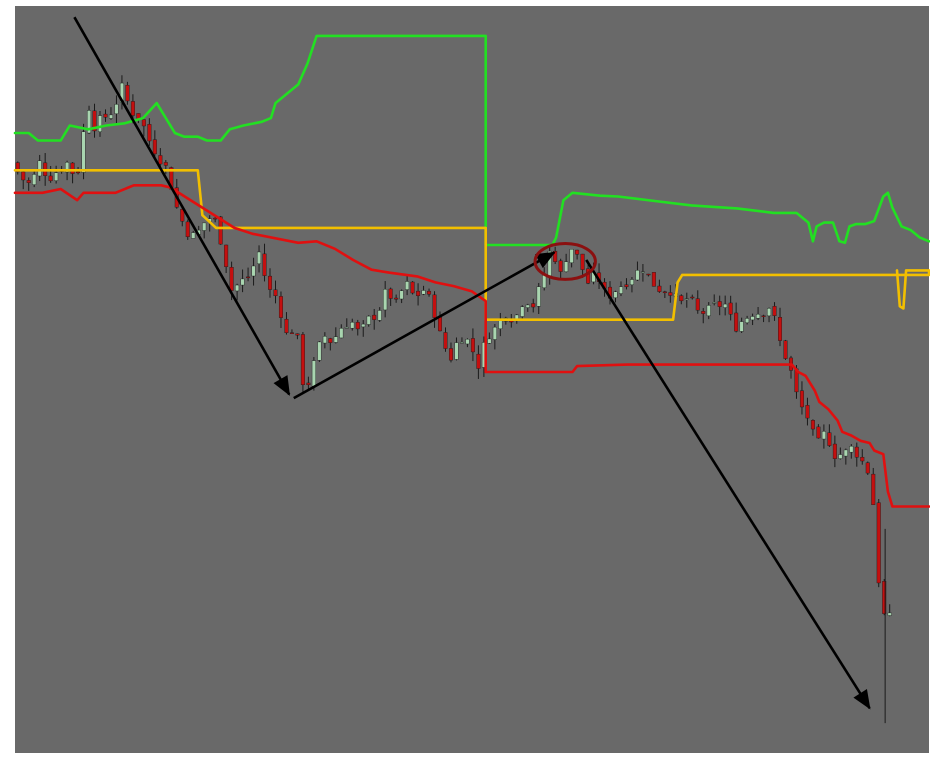 The image size is (930, 762). Describe the element at coordinates (424, 325) in the screenshot. I see `trend-arrow` at that location.